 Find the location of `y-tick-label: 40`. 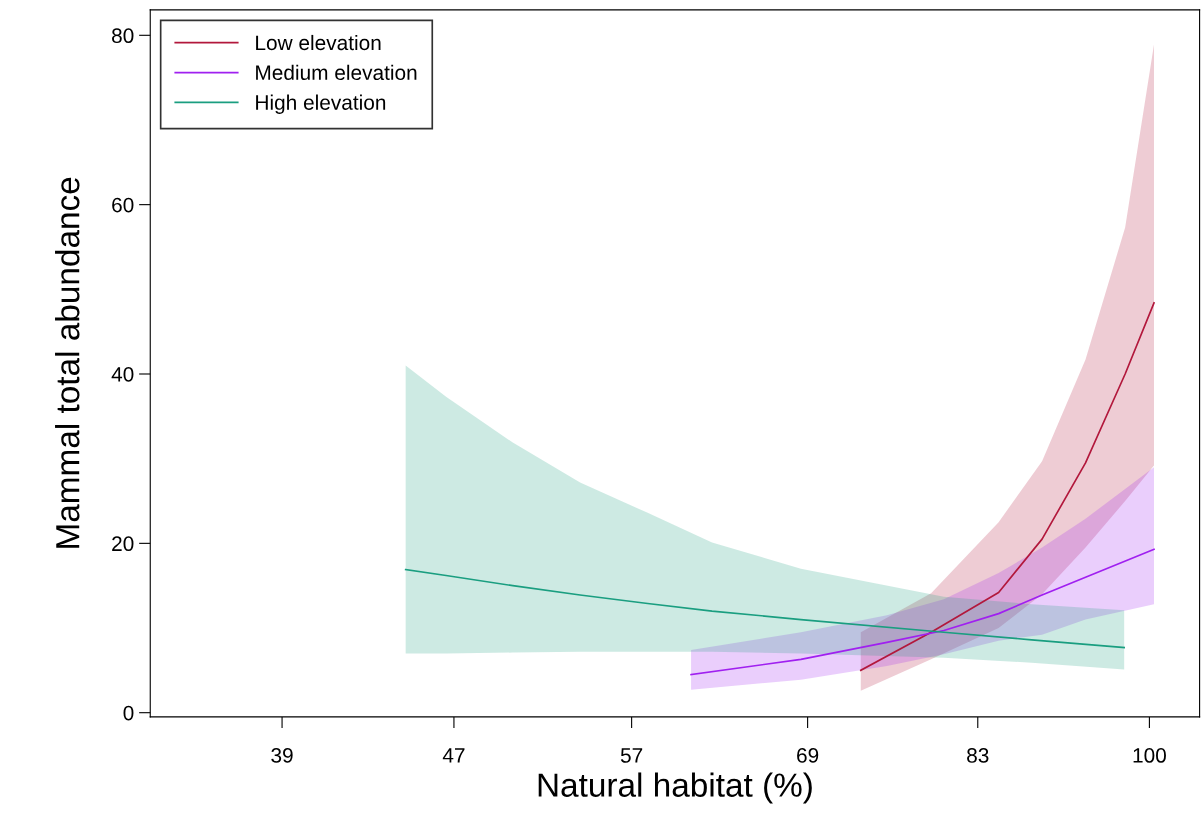

y-tick-label: 40 is located at coordinates (122, 374).